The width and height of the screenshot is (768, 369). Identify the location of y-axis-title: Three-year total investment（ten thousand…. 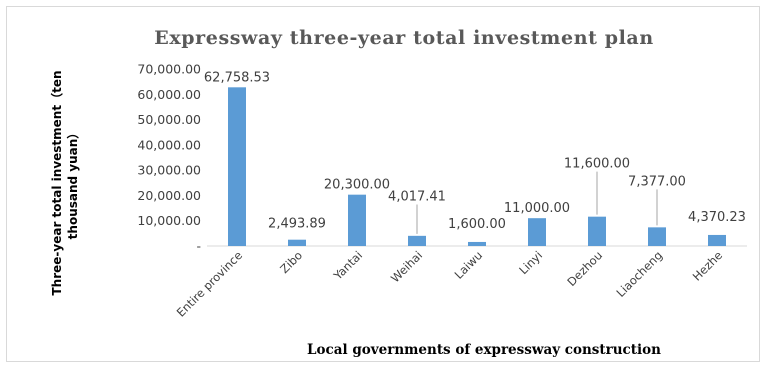
(64, 182).